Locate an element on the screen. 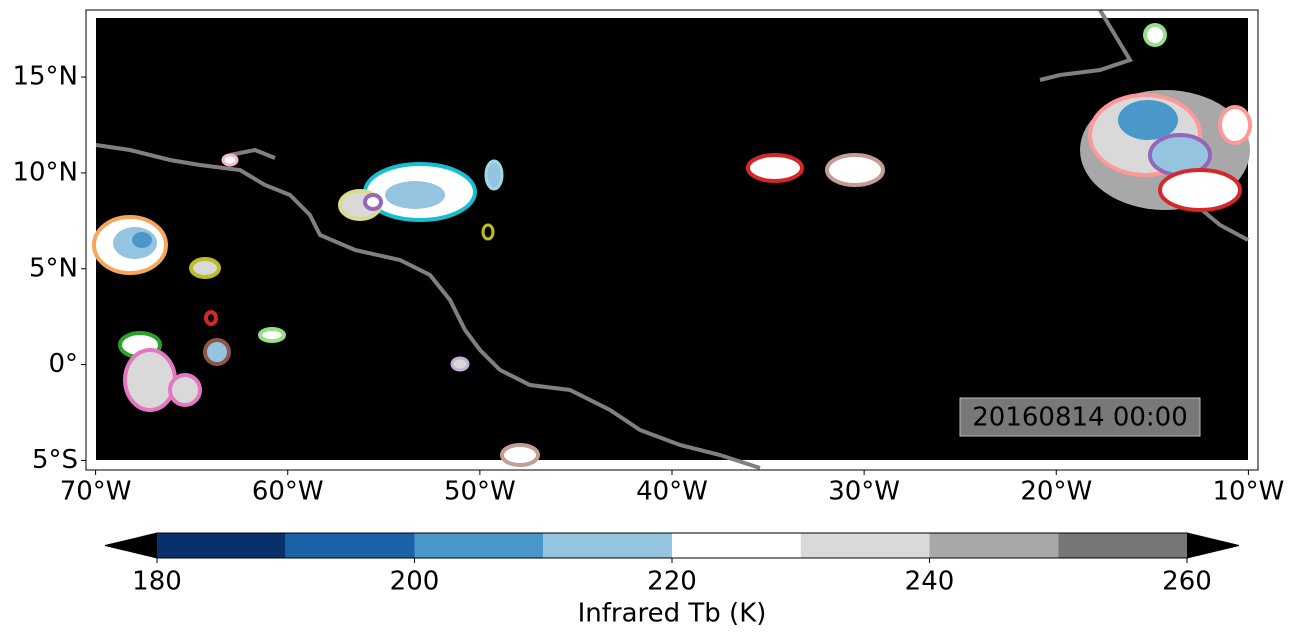  y-tick-label: 15°N is located at coordinates (45, 77).